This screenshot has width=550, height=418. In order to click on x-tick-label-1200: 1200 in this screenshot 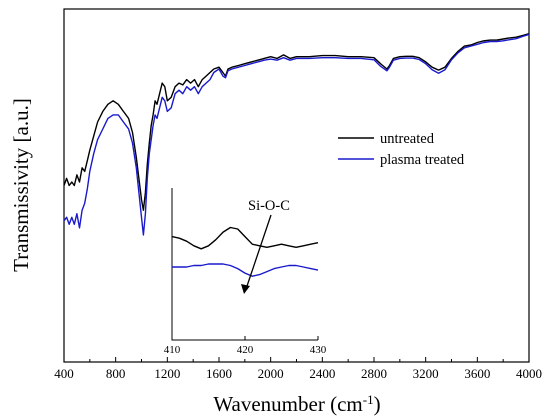, I will do `click(167, 373)`.